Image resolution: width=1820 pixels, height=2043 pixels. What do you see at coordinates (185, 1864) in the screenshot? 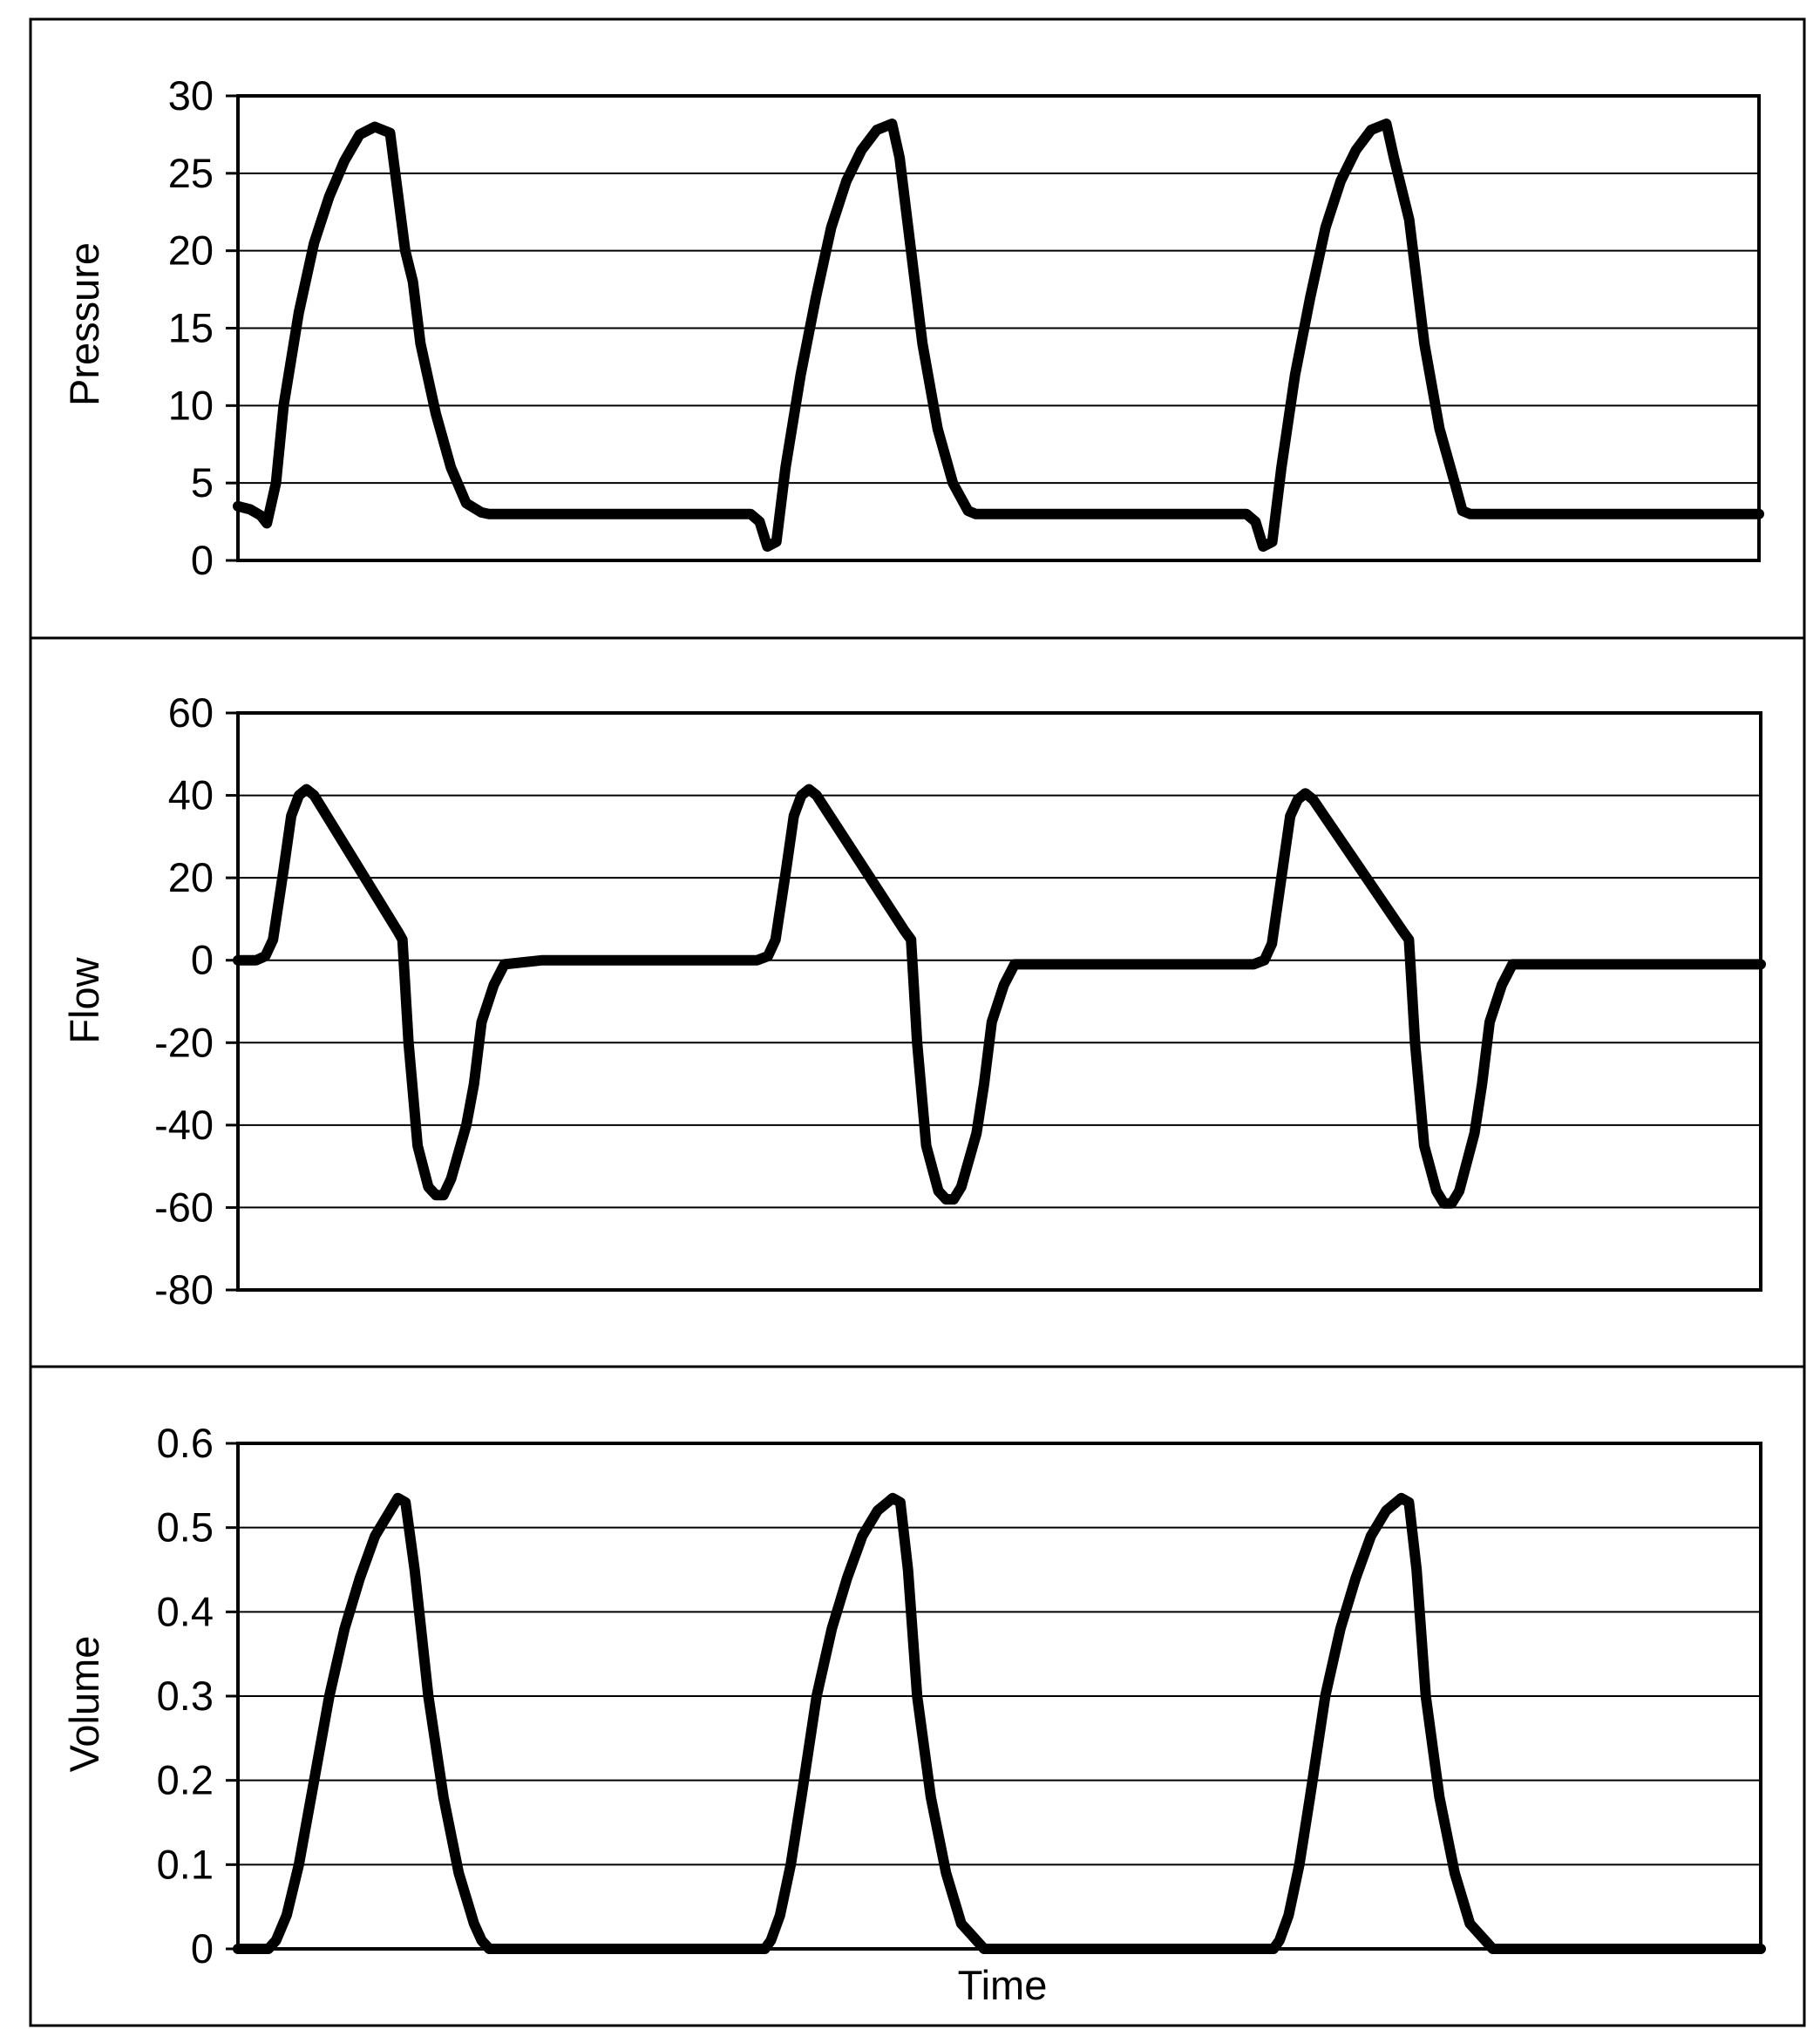
I see `volume-y-tick-label: 0.1` at bounding box center [185, 1864].